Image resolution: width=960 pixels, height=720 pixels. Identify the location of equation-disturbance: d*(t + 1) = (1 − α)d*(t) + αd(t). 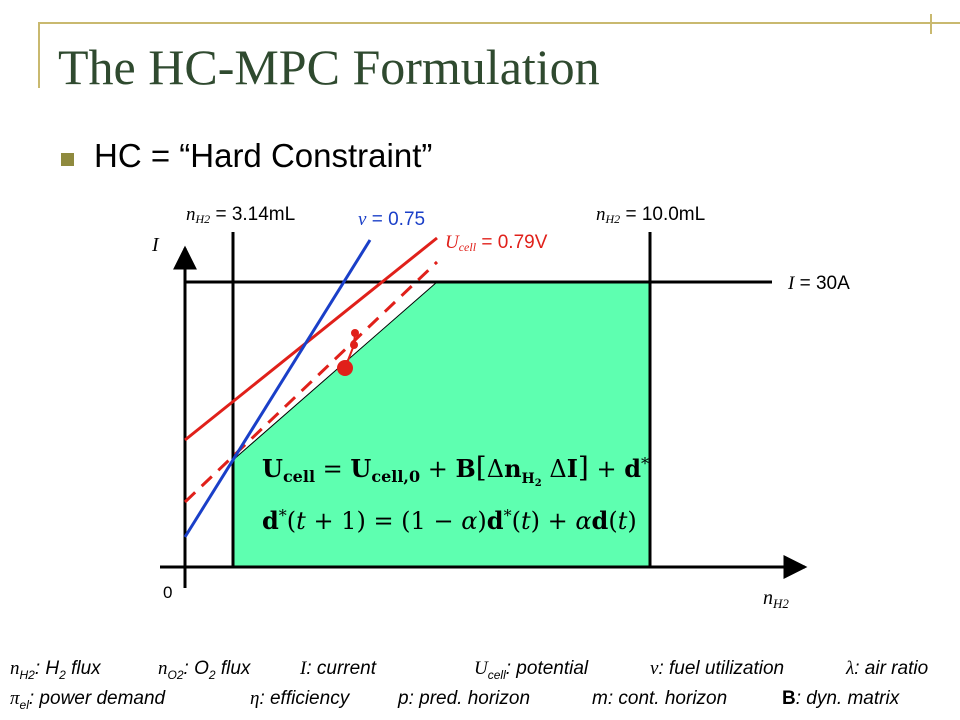
(449, 520).